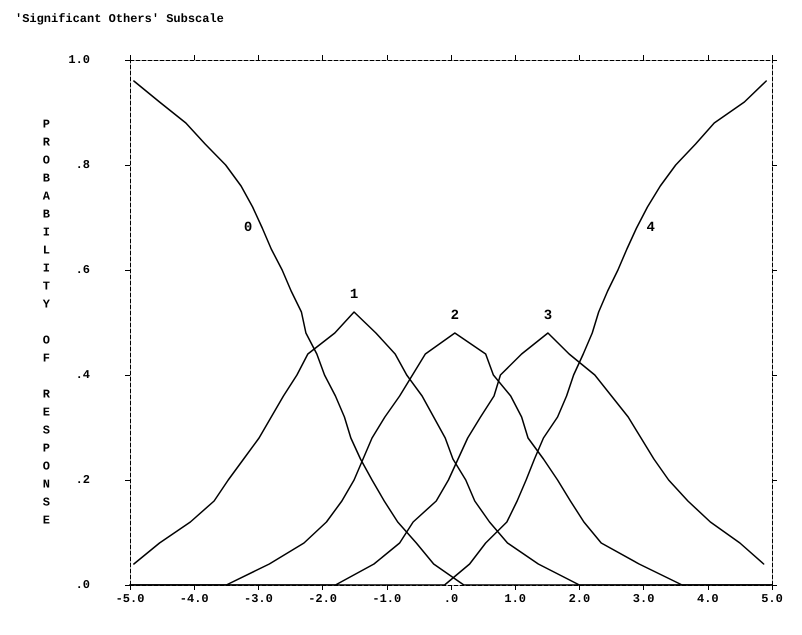  I want to click on series-label: 2, so click(455, 316).